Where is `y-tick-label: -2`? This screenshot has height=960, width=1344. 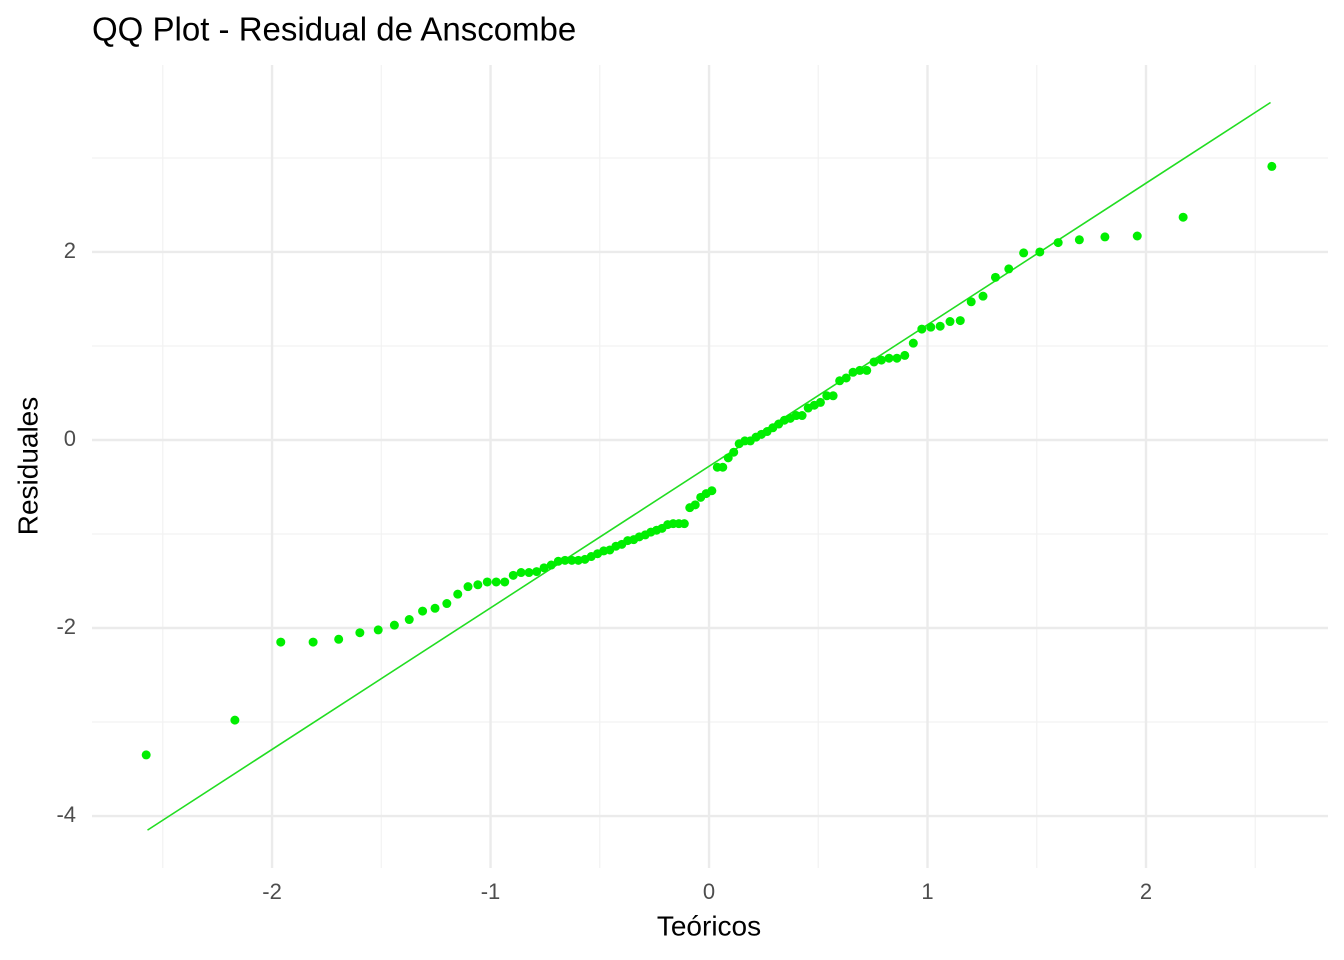 y-tick-label: -2 is located at coordinates (66, 626).